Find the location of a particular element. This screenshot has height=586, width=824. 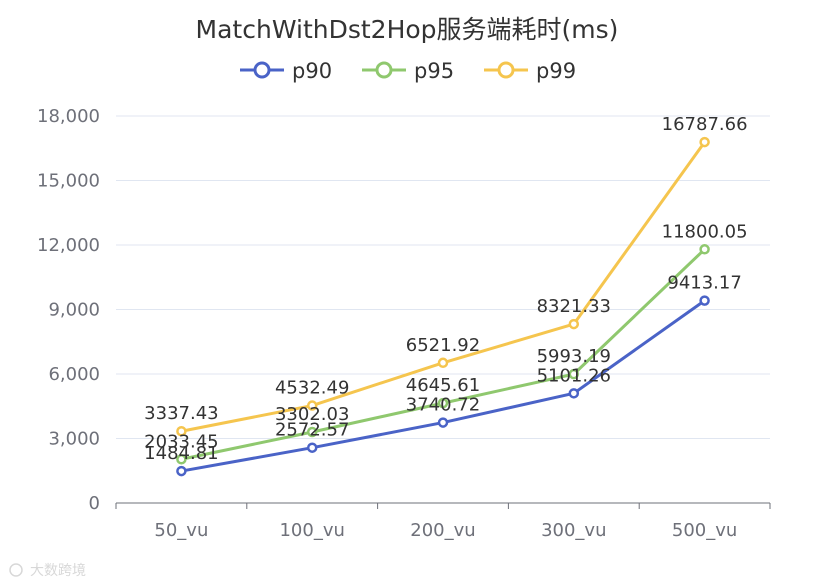

y-tick-label: 12,000 is located at coordinates (68, 245).